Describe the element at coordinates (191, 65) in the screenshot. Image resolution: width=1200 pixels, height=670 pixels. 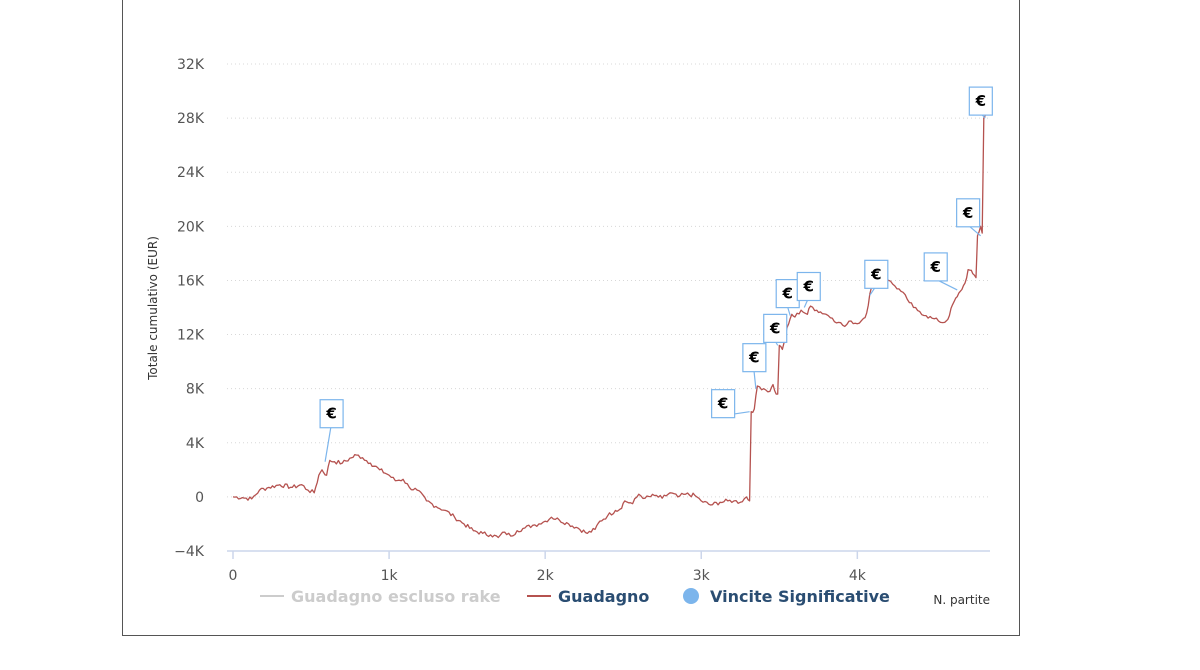
I see `y-tick-label: 32K` at that location.